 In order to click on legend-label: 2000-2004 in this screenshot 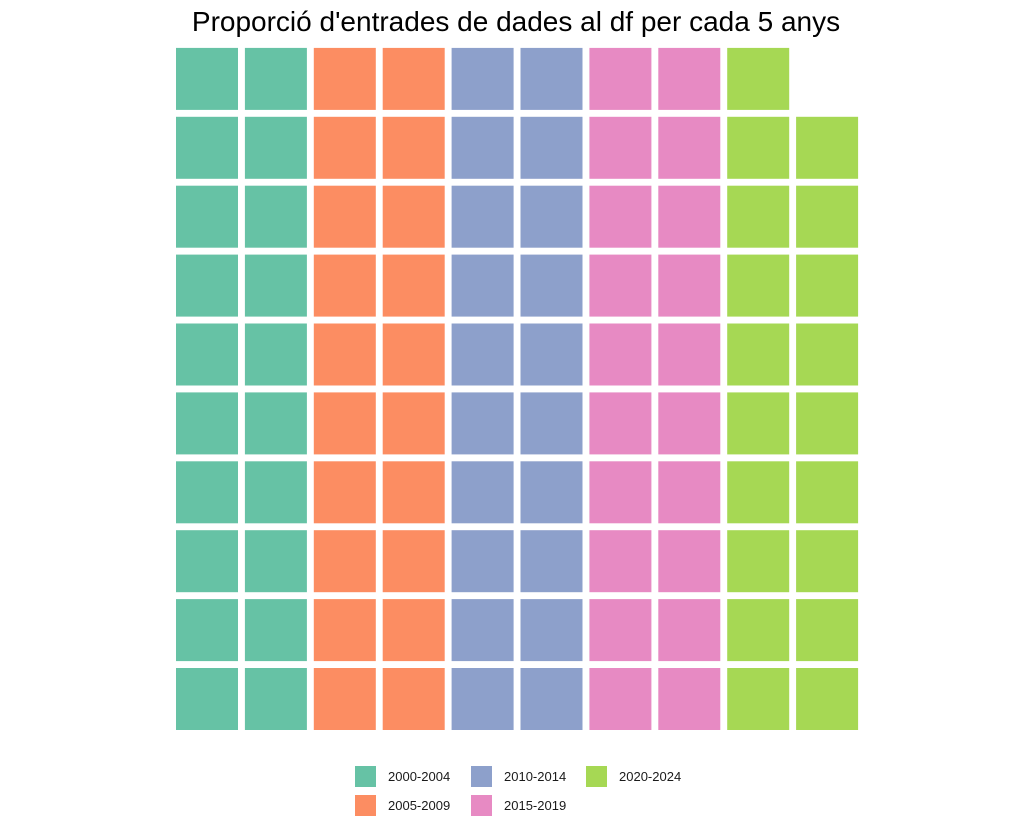, I will do `click(419, 776)`.